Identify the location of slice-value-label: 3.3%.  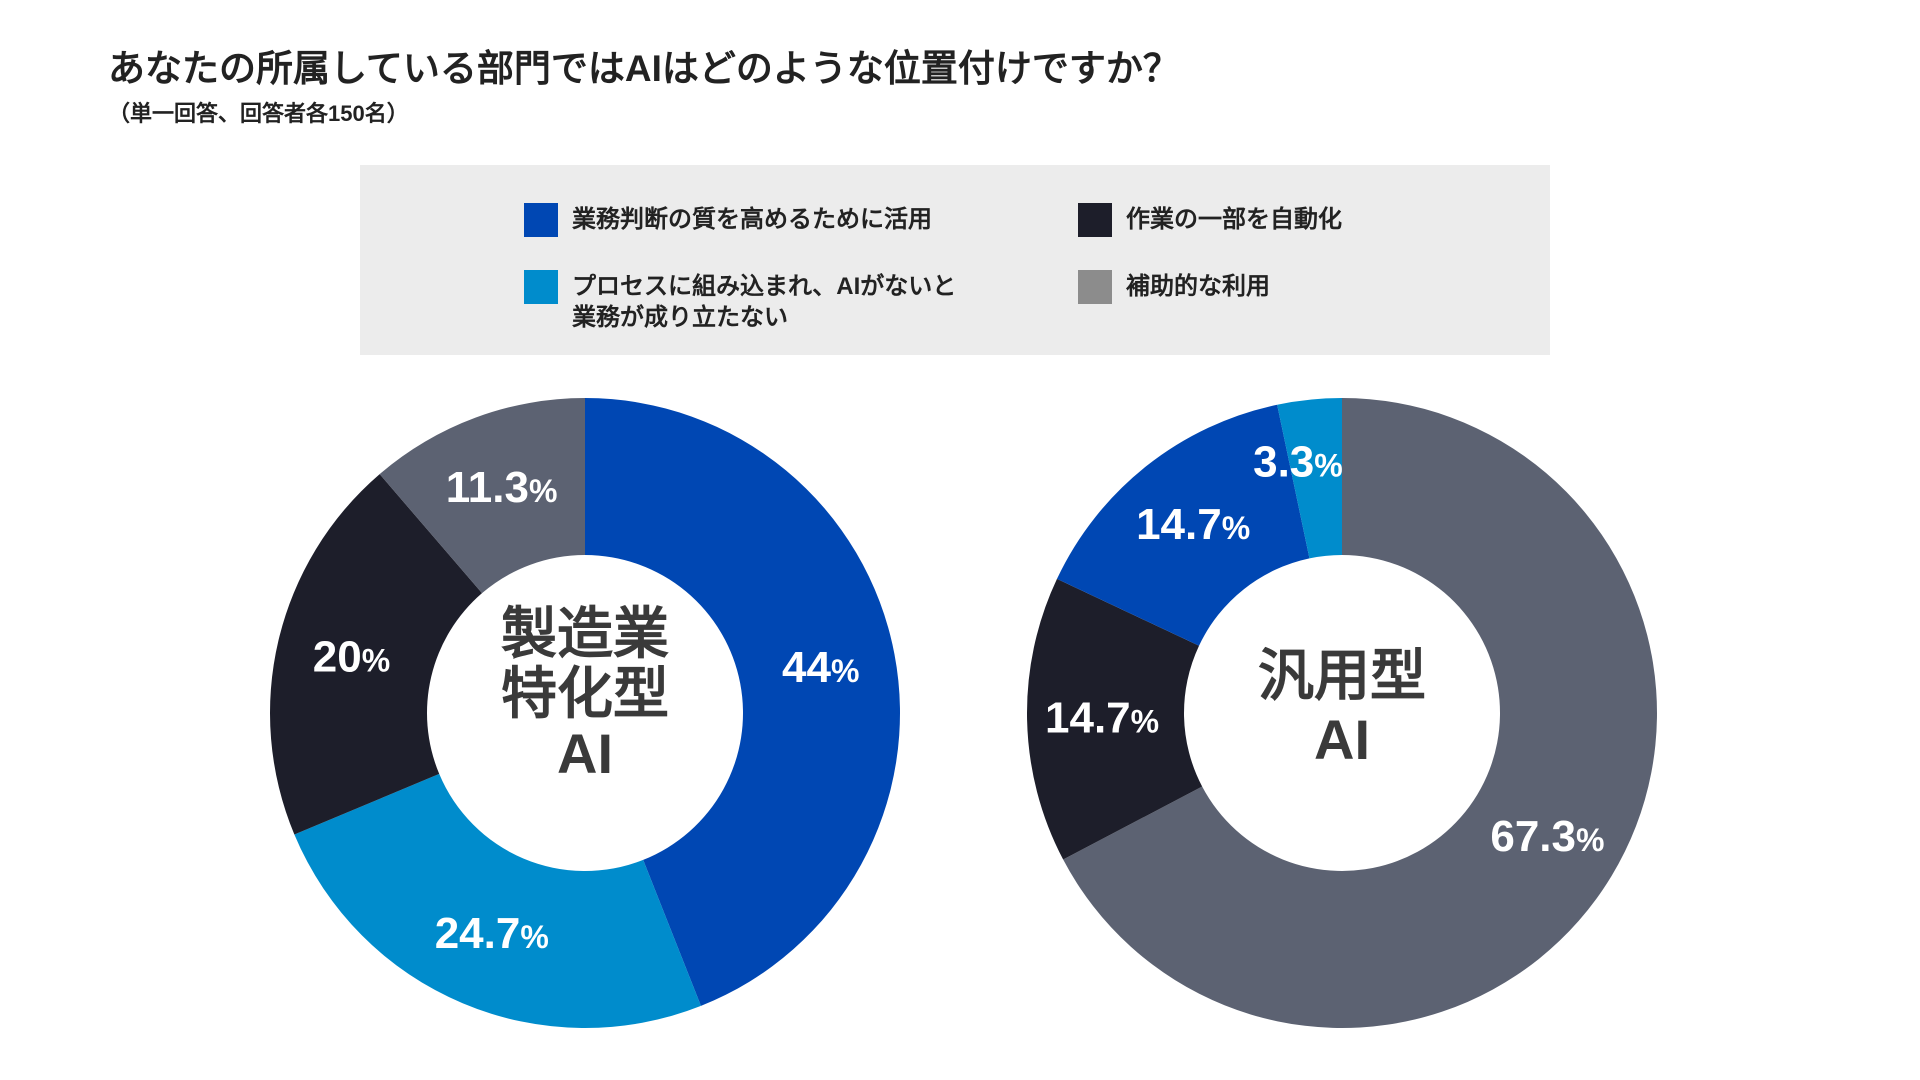
(1298, 461).